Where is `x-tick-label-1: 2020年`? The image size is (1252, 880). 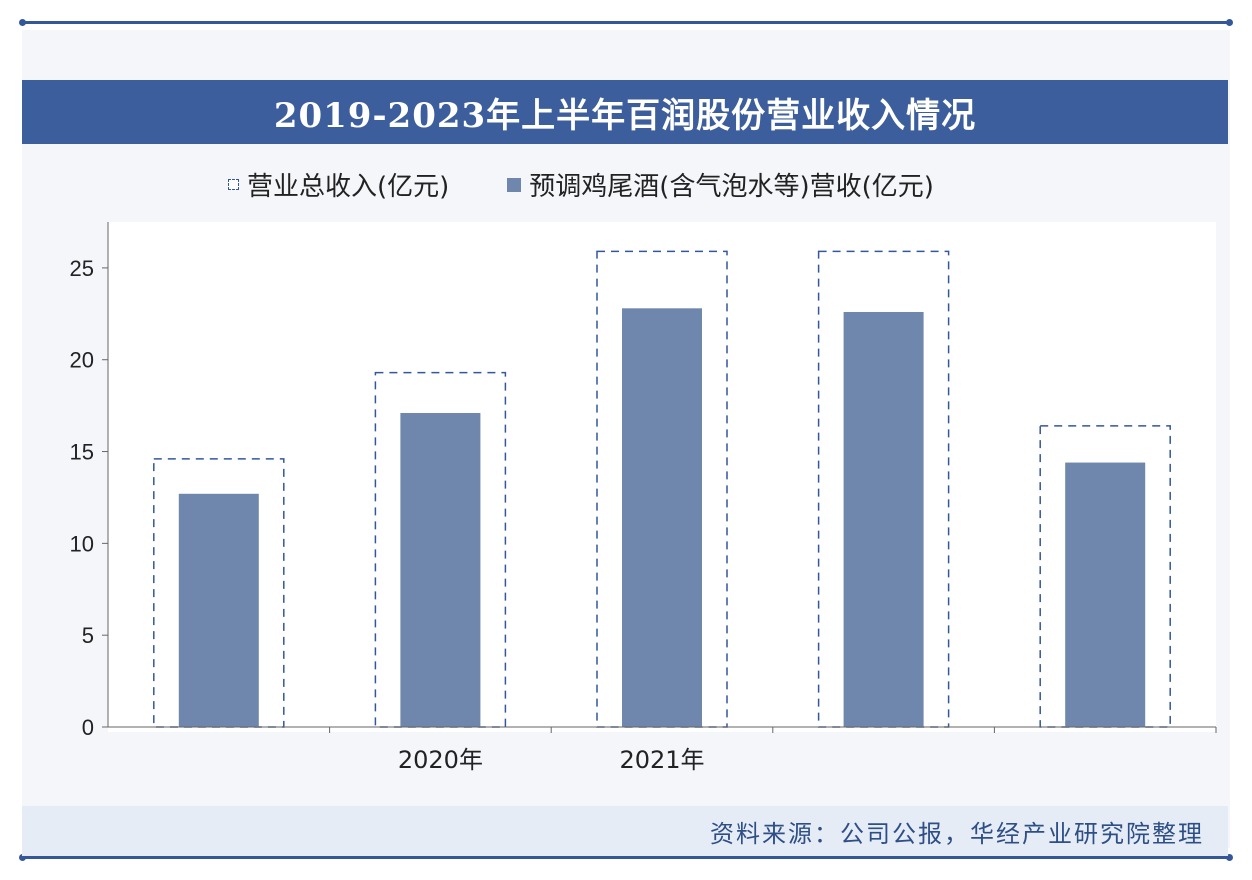 x-tick-label-1: 2020年 is located at coordinates (440, 760).